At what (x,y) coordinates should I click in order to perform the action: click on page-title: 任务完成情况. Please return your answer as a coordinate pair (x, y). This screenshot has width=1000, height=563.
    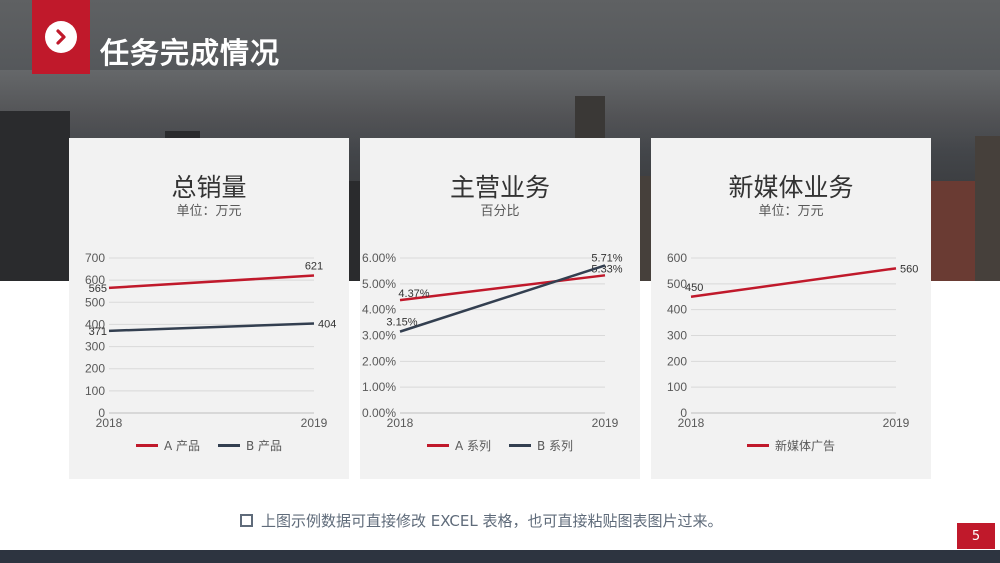
    Looking at the image, I should click on (190, 53).